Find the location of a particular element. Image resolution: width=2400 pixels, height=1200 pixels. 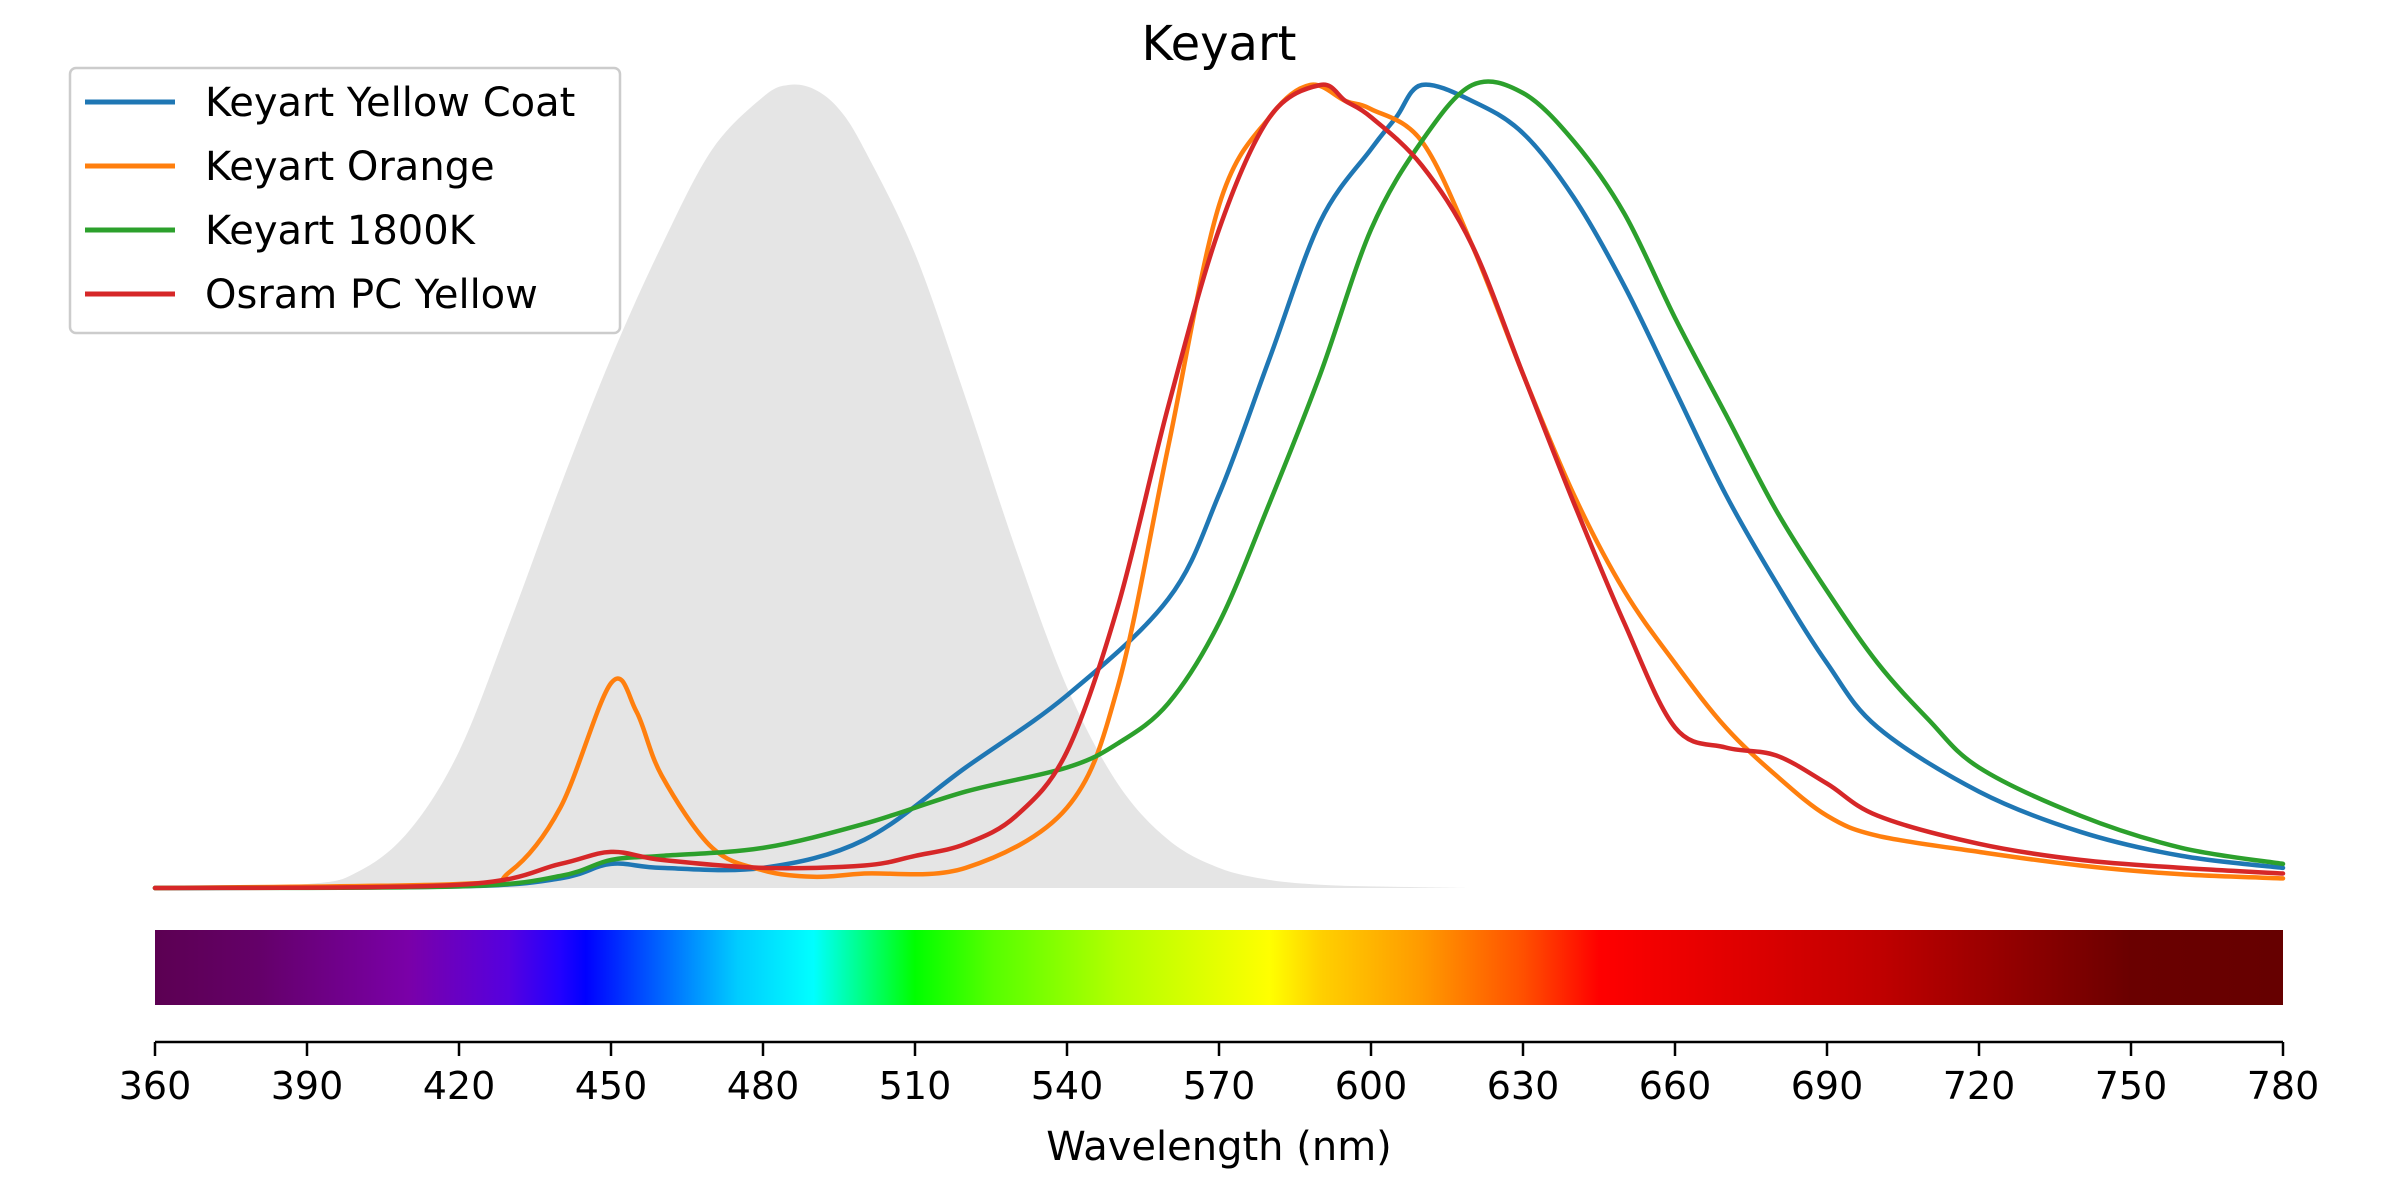

chart-title: Keyart is located at coordinates (1219, 44).